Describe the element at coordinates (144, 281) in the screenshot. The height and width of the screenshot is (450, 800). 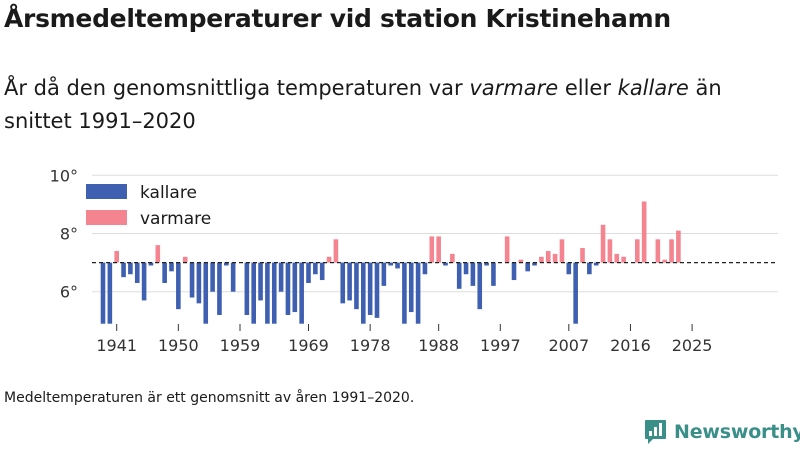
I see `bar-1945` at that location.